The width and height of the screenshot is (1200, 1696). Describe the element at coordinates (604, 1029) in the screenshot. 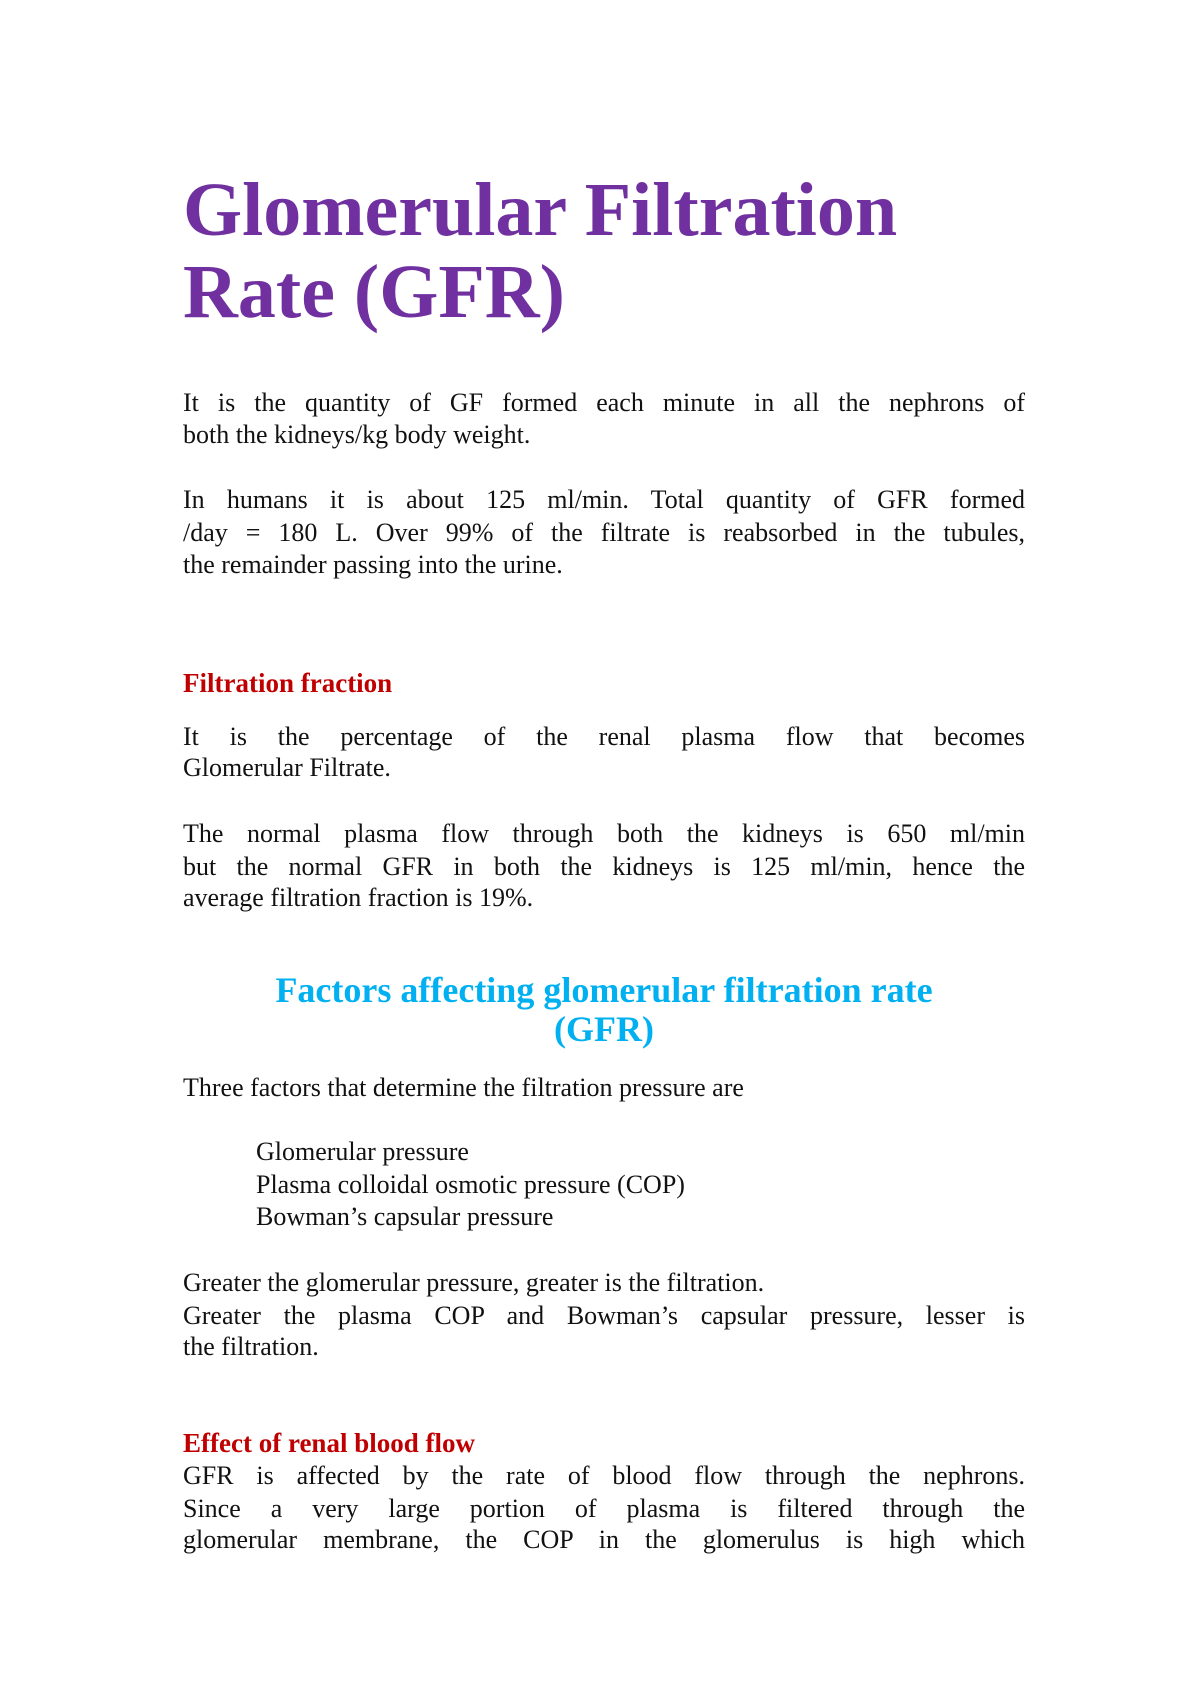

I see `heading-factors-line-2: (GFR)` at that location.